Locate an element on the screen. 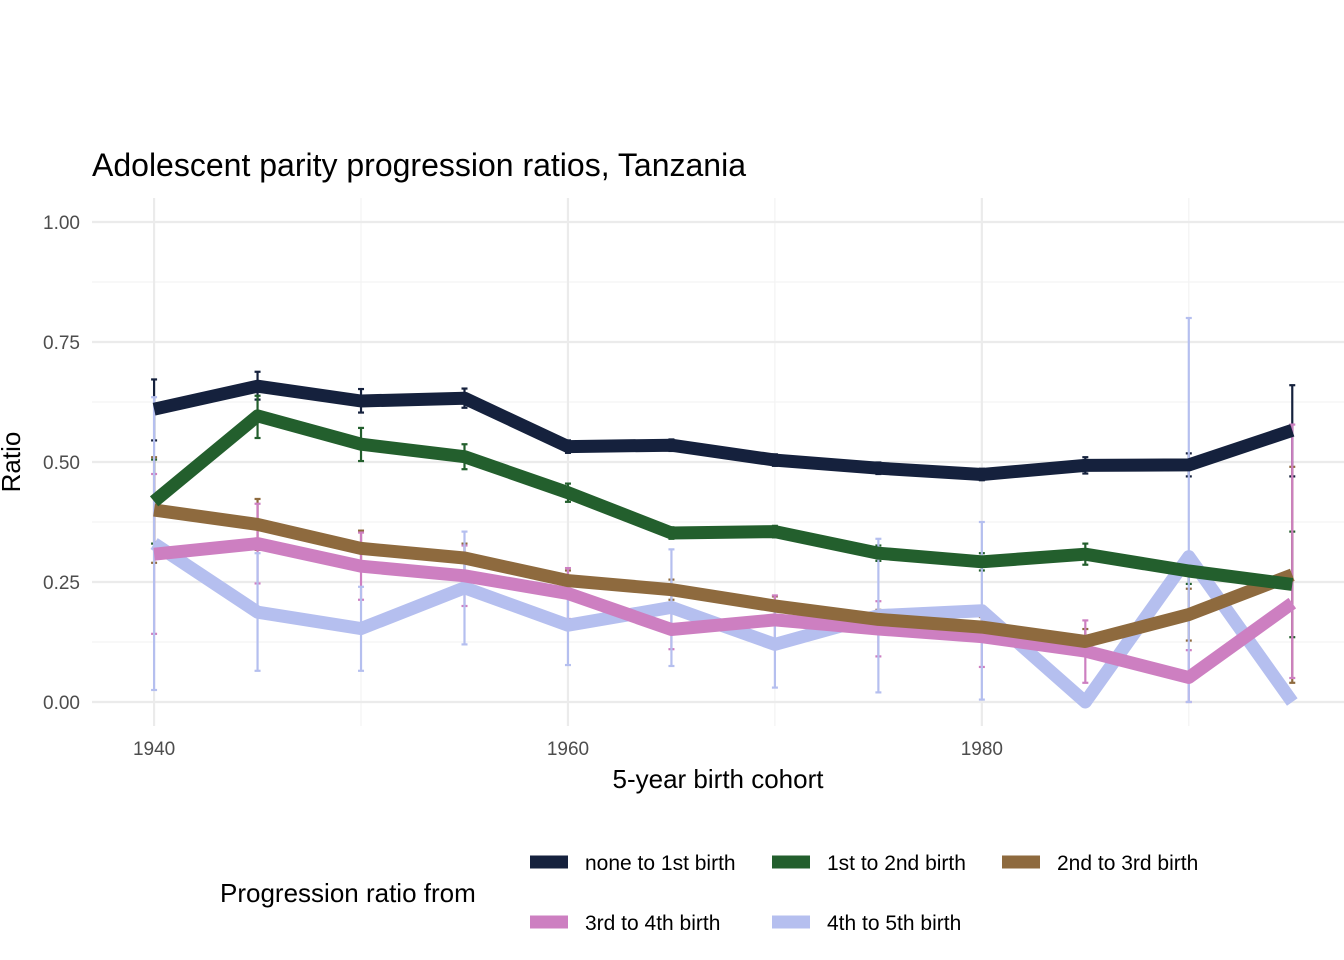 The image size is (1344, 960). series-line-3rd-to-4th-birth is located at coordinates (725, 610).